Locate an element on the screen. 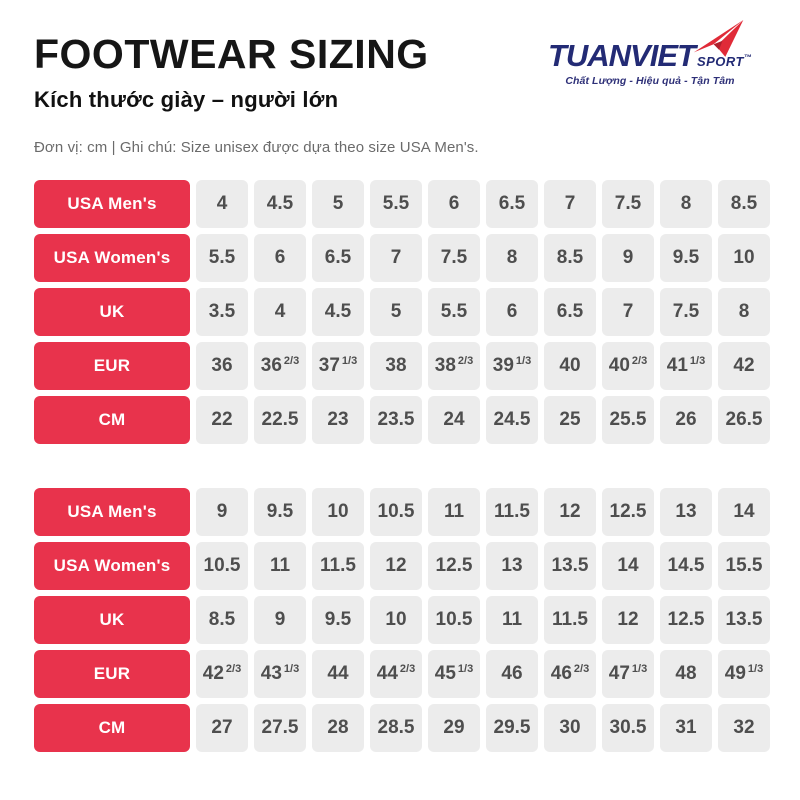 Image resolution: width=800 pixels, height=800 pixels. size-cell: 30.5 is located at coordinates (628, 728).